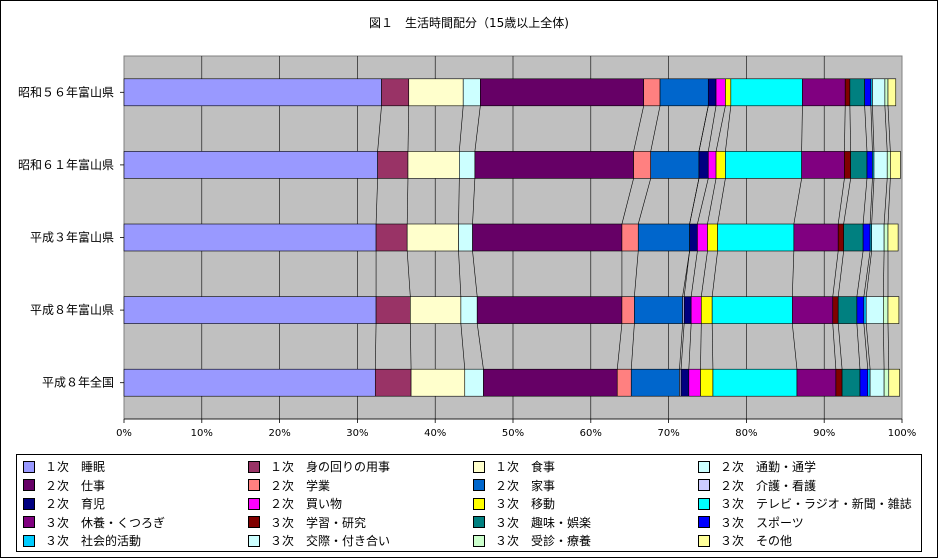 Image resolution: width=938 pixels, height=558 pixels. Describe the element at coordinates (543, 541) in the screenshot. I see `legend-label: ３次 受診・療養` at that location.